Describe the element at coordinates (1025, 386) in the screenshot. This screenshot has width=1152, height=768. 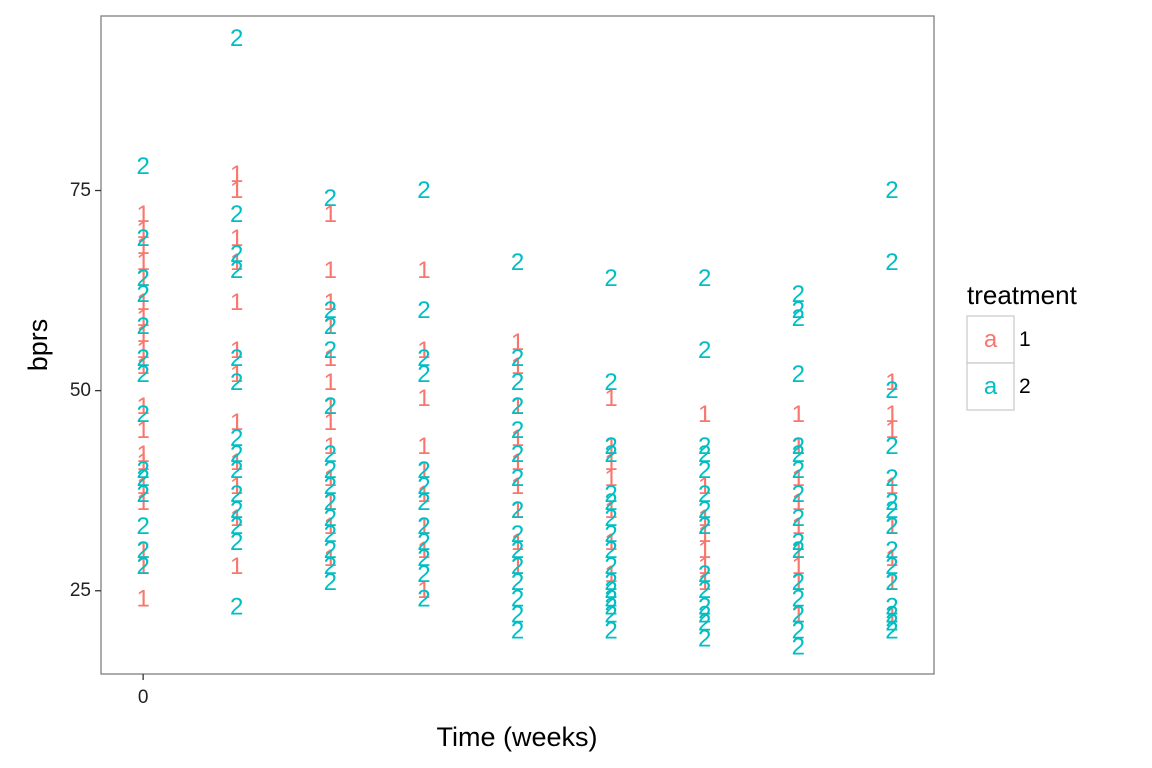
I see `legend-label-treatment-2: 2` at that location.